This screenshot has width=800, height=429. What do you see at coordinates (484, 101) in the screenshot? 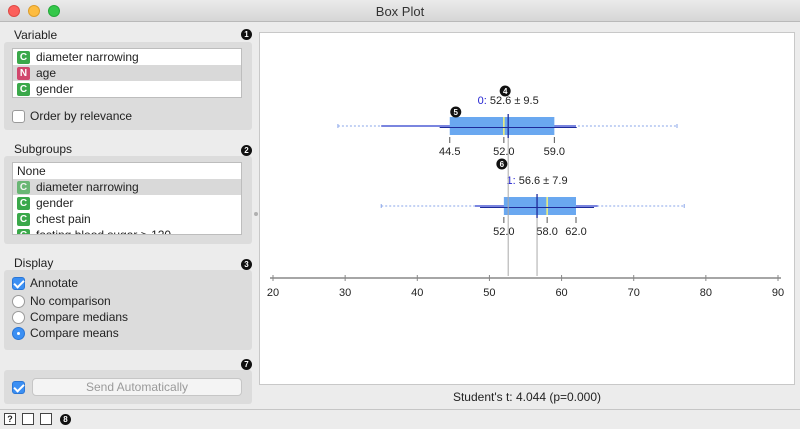
I see `group-label: 0:` at bounding box center [484, 101].